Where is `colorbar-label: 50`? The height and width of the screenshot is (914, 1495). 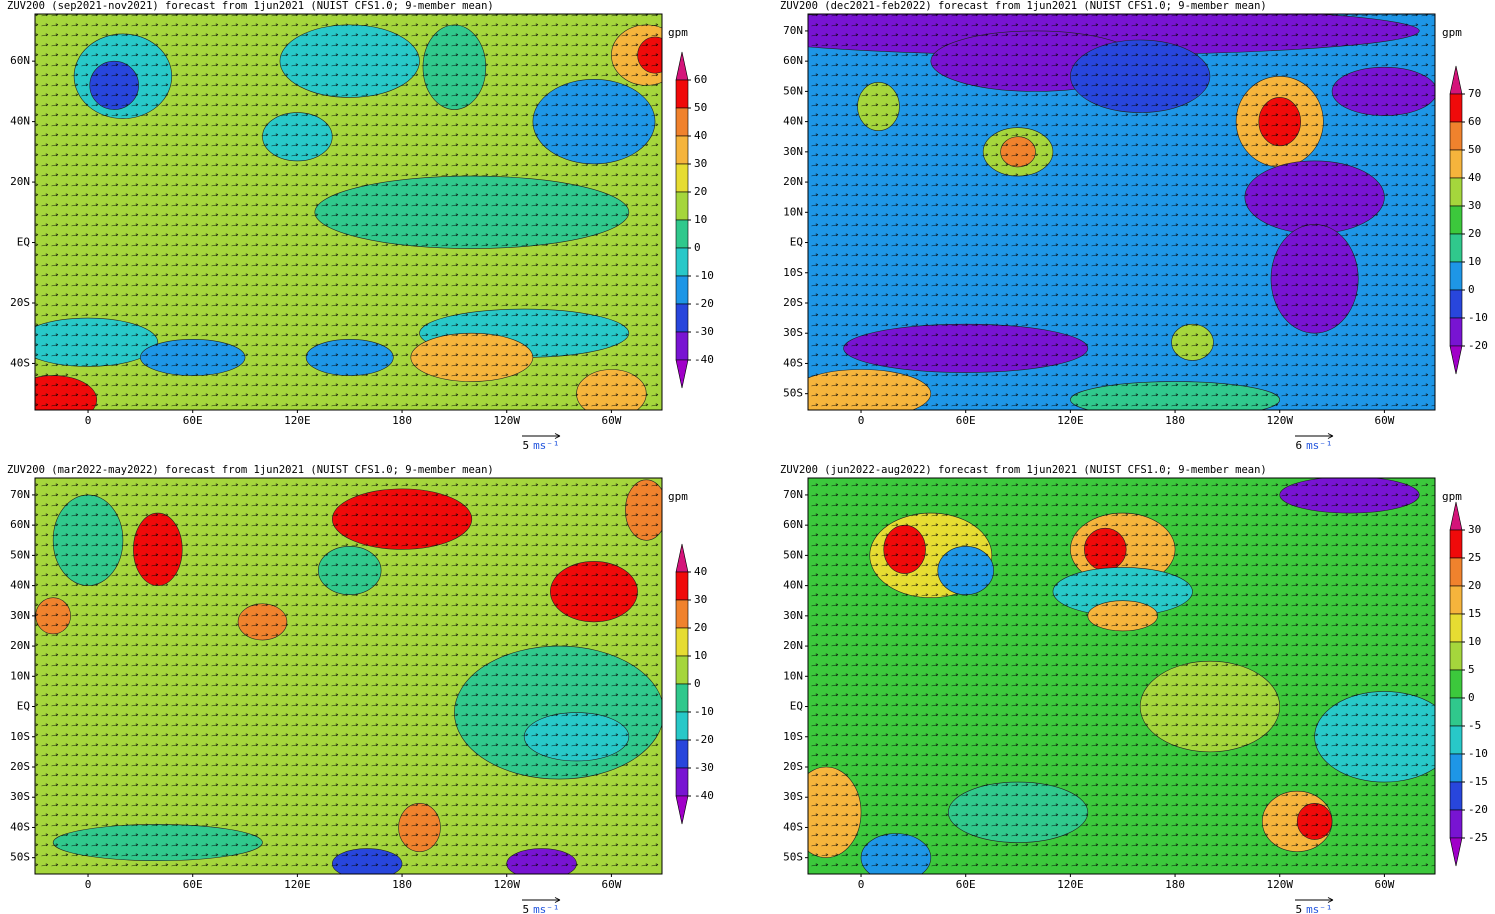 colorbar-label: 50 is located at coordinates (700, 107).